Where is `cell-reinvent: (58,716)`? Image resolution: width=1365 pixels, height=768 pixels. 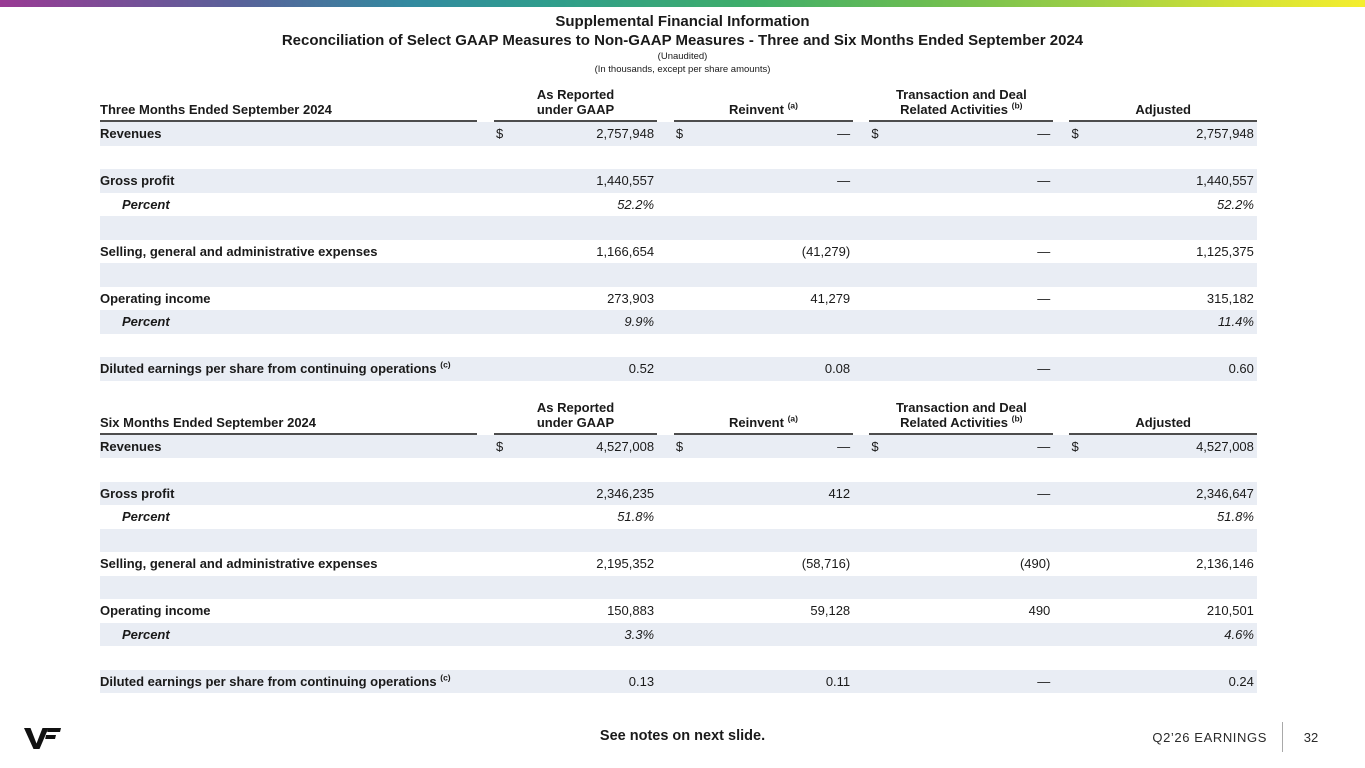 cell-reinvent: (58,716) is located at coordinates (763, 563).